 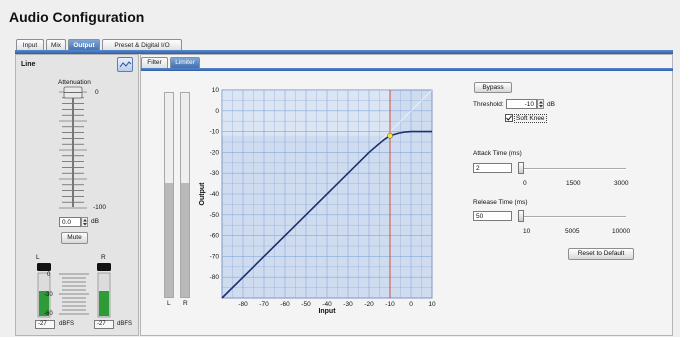 I want to click on x-tick-label: -30, so click(x=348, y=304).